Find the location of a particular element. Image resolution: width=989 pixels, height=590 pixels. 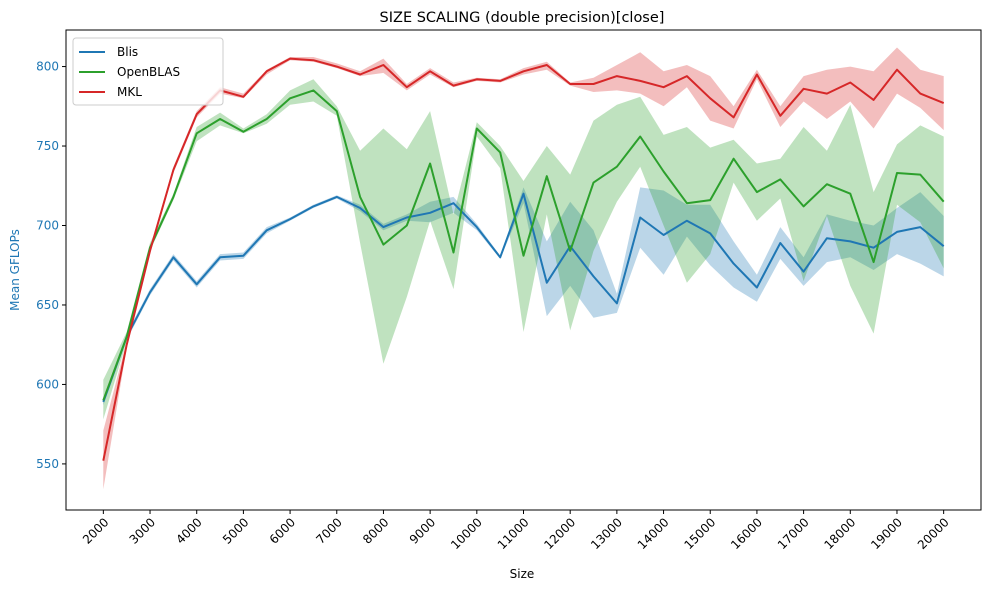

y-tick-label: 800 is located at coordinates (47, 67).